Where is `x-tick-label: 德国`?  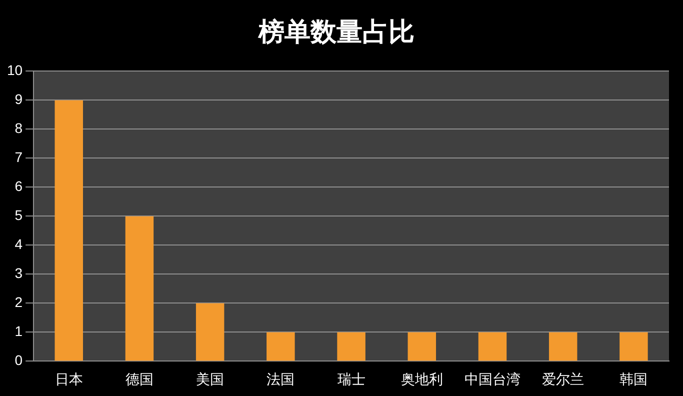 x-tick-label: 德国 is located at coordinates (139, 380).